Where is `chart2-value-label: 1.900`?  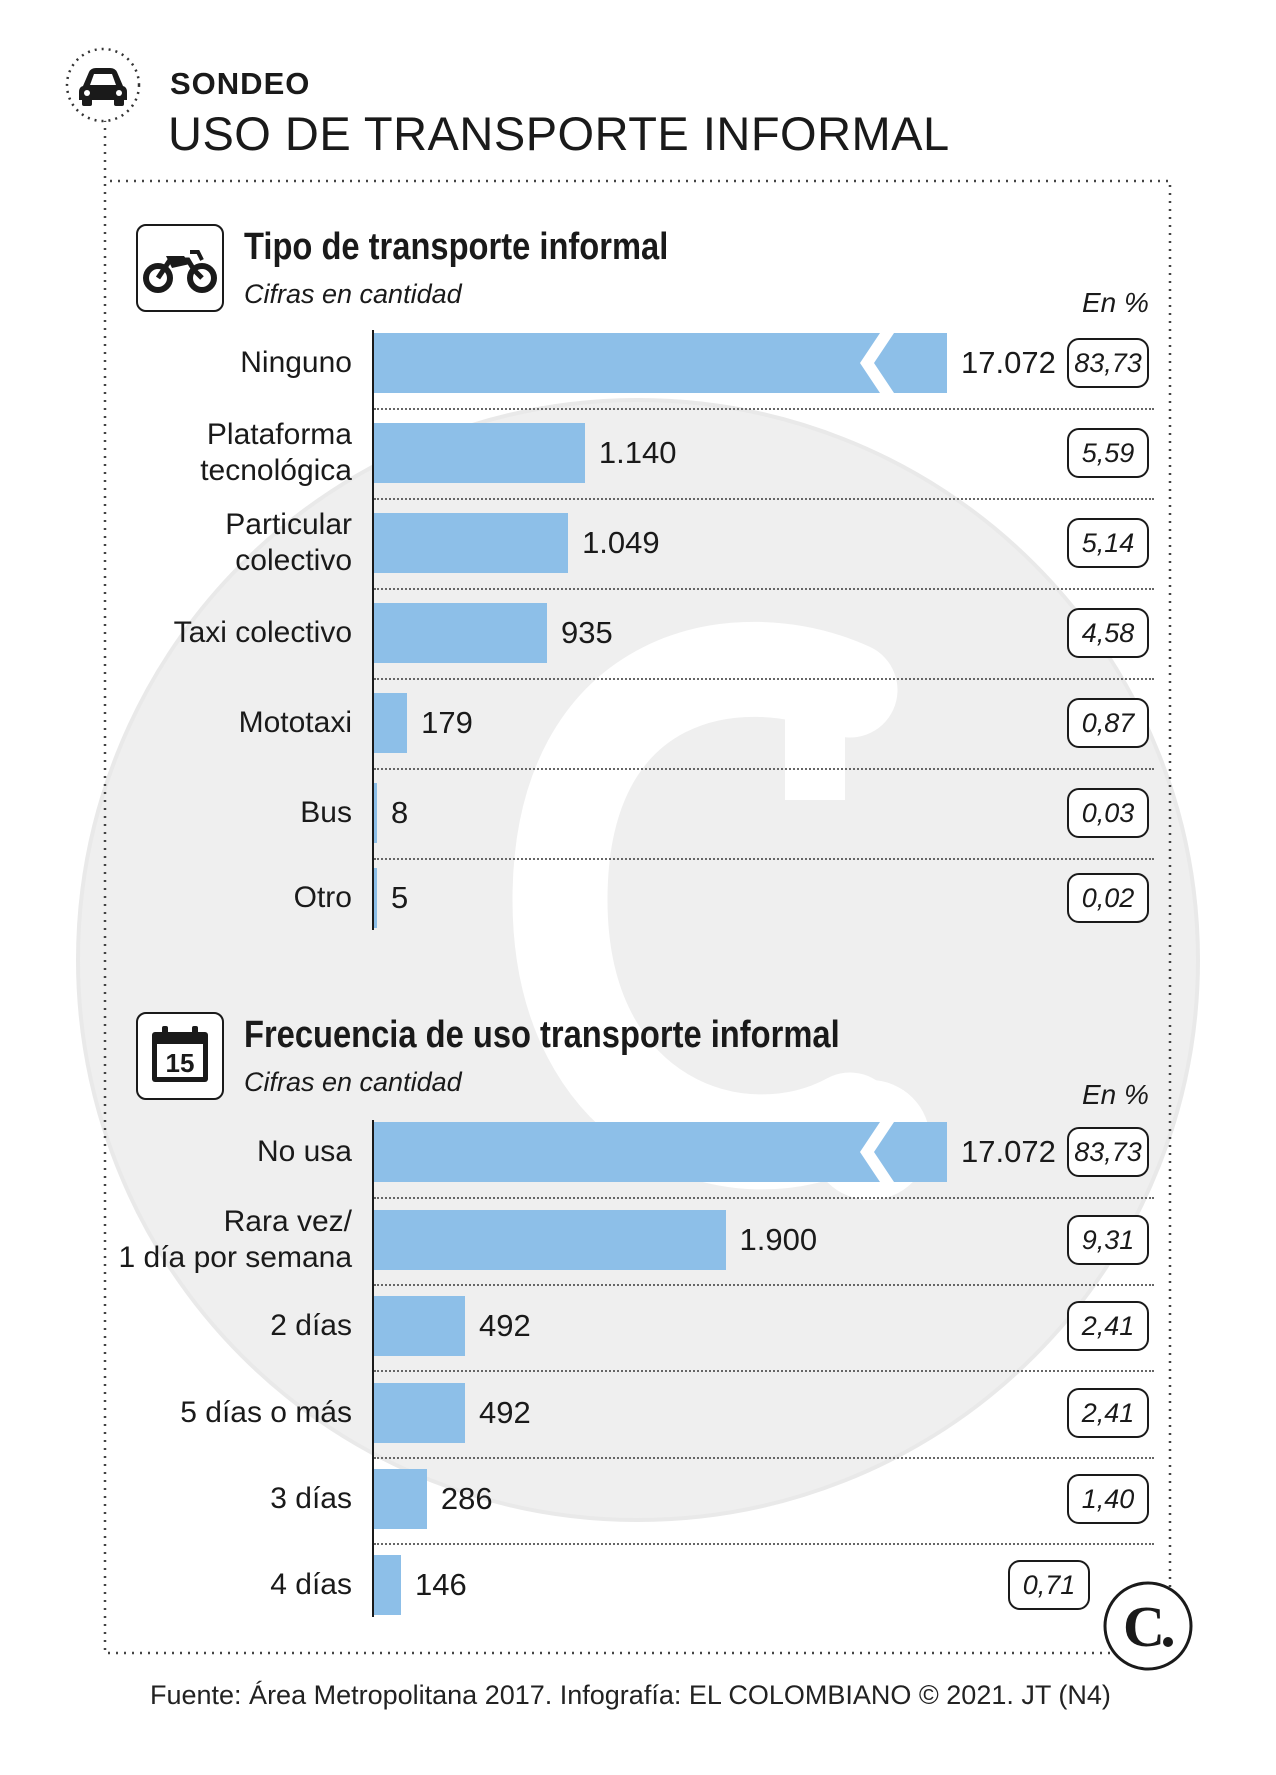 chart2-value-label: 1.900 is located at coordinates (778, 1239).